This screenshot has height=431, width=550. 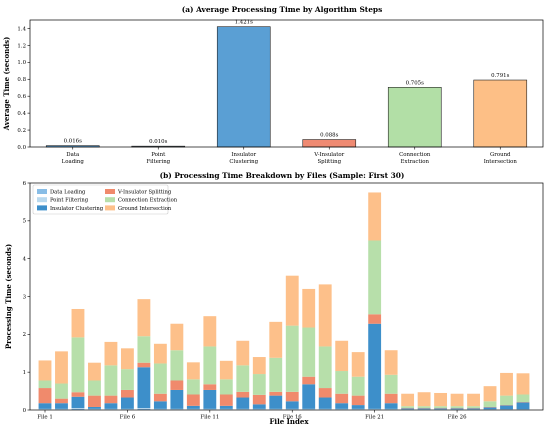 What do you see at coordinates (25, 222) in the screenshot?
I see `chart-b-ytick-label: 5` at bounding box center [25, 222].